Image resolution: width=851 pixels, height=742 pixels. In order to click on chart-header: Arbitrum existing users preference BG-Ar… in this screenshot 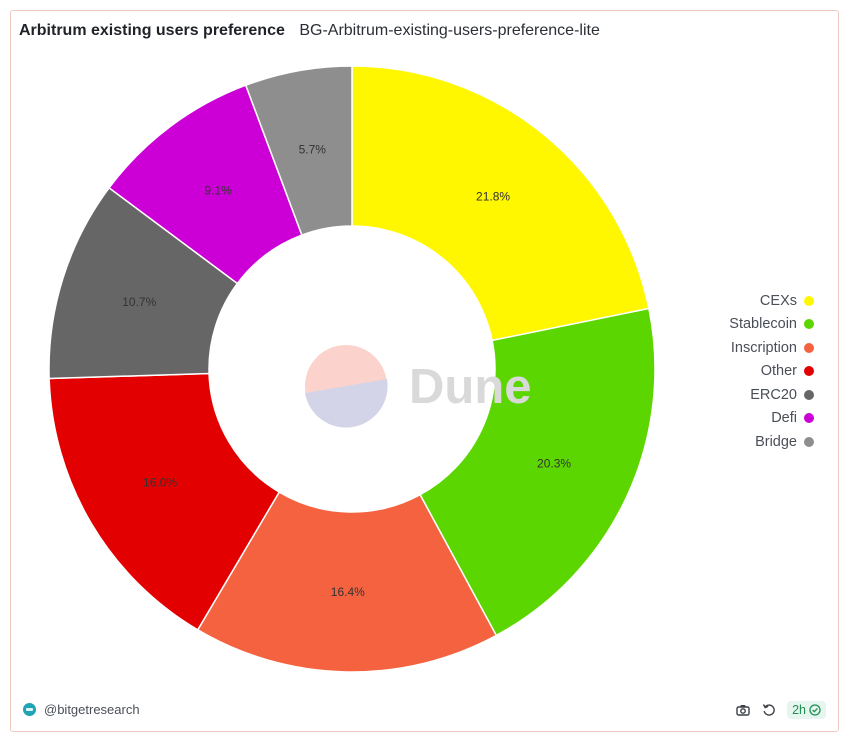, I will do `click(309, 31)`.